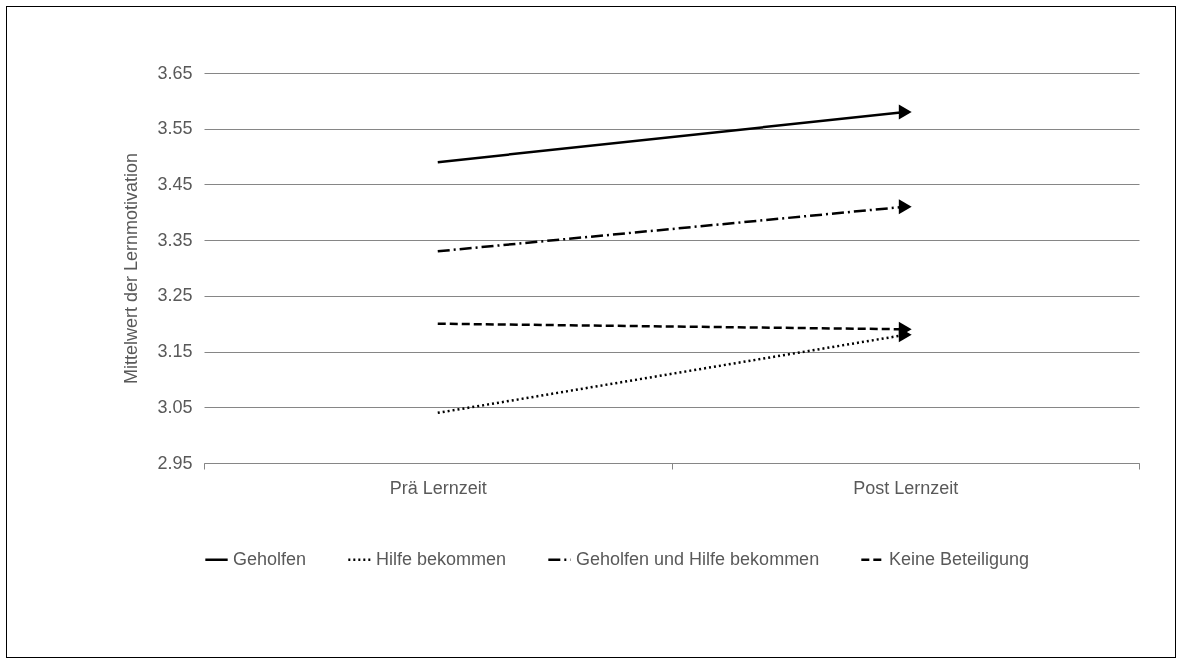  Describe the element at coordinates (131, 268) in the screenshot. I see `y-axis-title: Mittelwert der Lernmotivation` at that location.